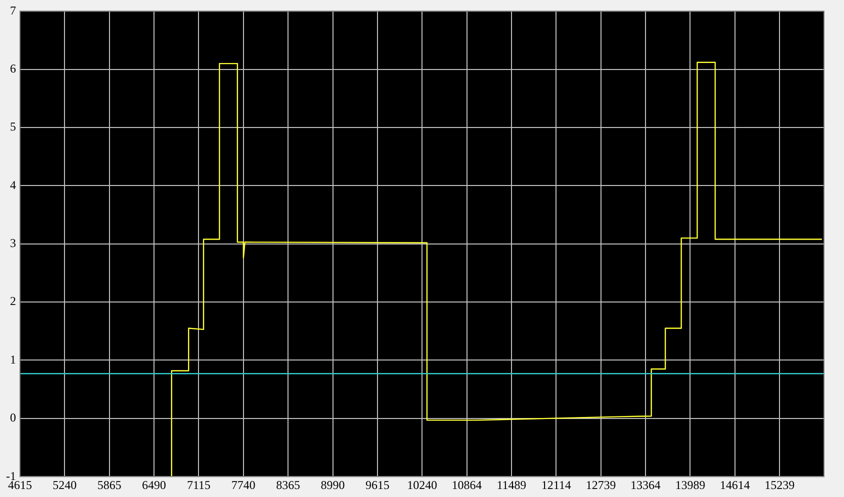 This screenshot has height=497, width=844. Describe the element at coordinates (13, 359) in the screenshot. I see `y-tick-label: 1` at that location.